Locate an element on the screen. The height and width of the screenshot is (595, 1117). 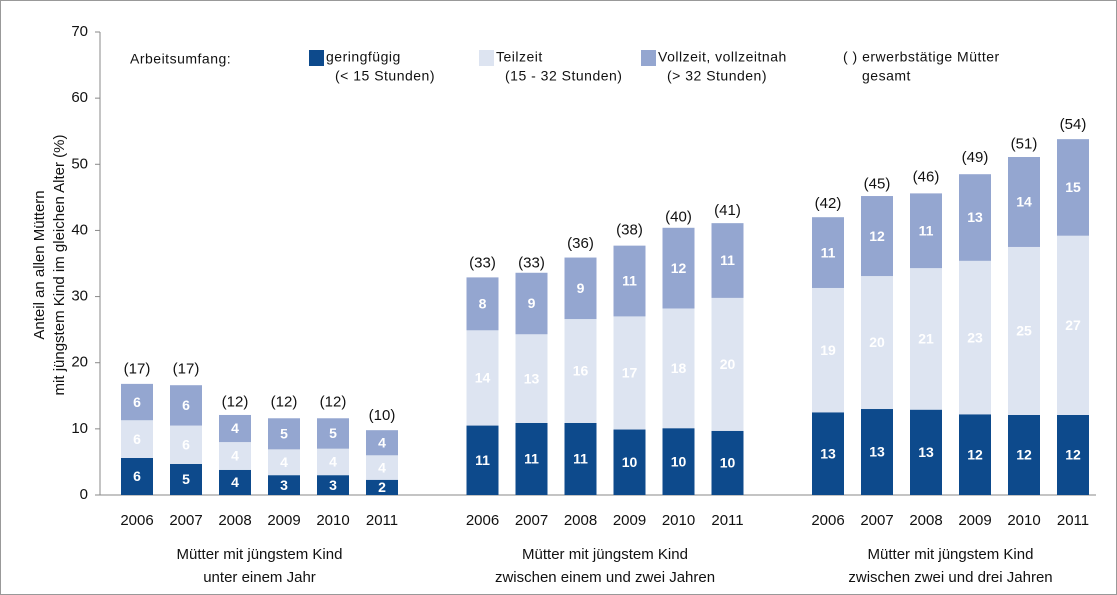
value-label: 6 is located at coordinates (137, 476).